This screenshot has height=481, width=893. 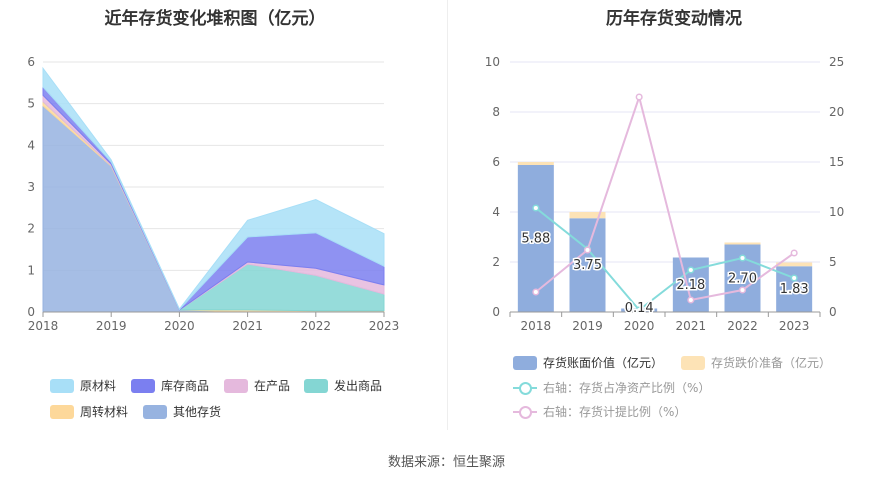 I want to click on legend-label: 右轴：存货占净资产比例（%）, so click(x=627, y=388).